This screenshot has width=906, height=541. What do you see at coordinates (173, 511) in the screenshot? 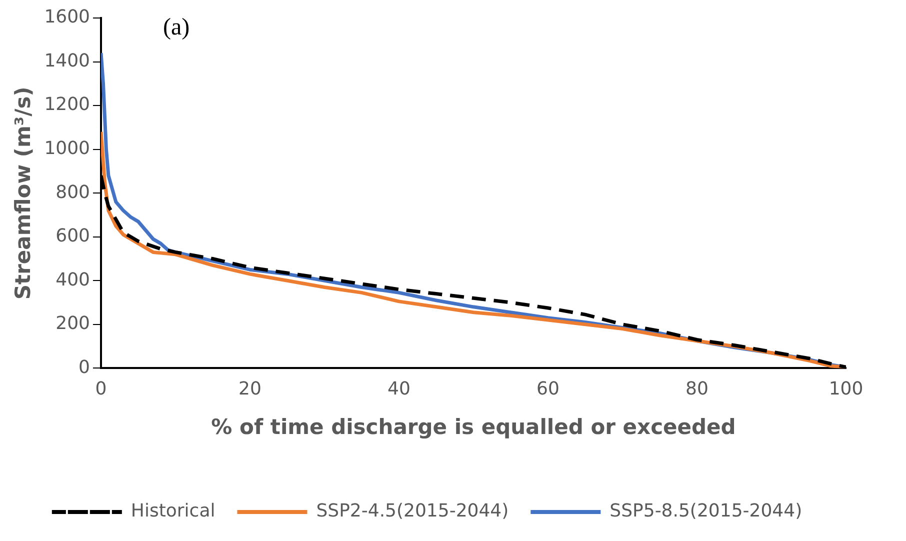
I see `legend-label: Historical` at bounding box center [173, 511].